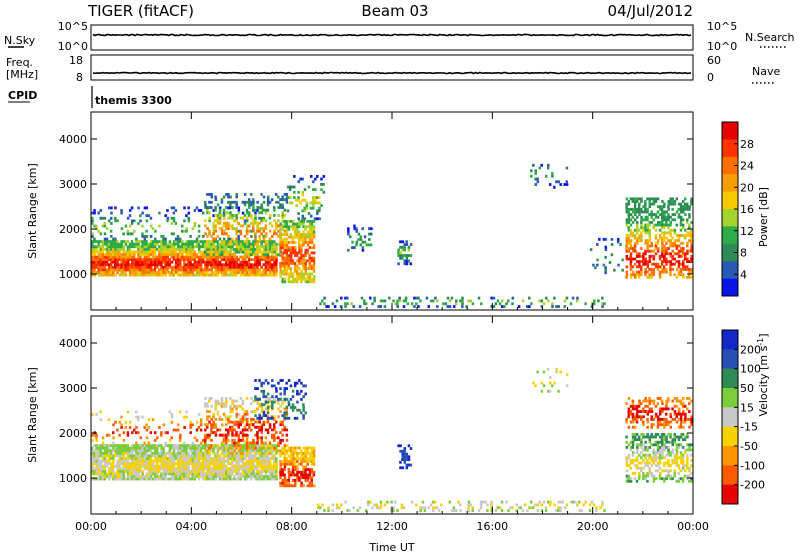 Image resolution: width=800 pixels, height=554 pixels. I want to click on colorbar-swatch, so click(730, 131).